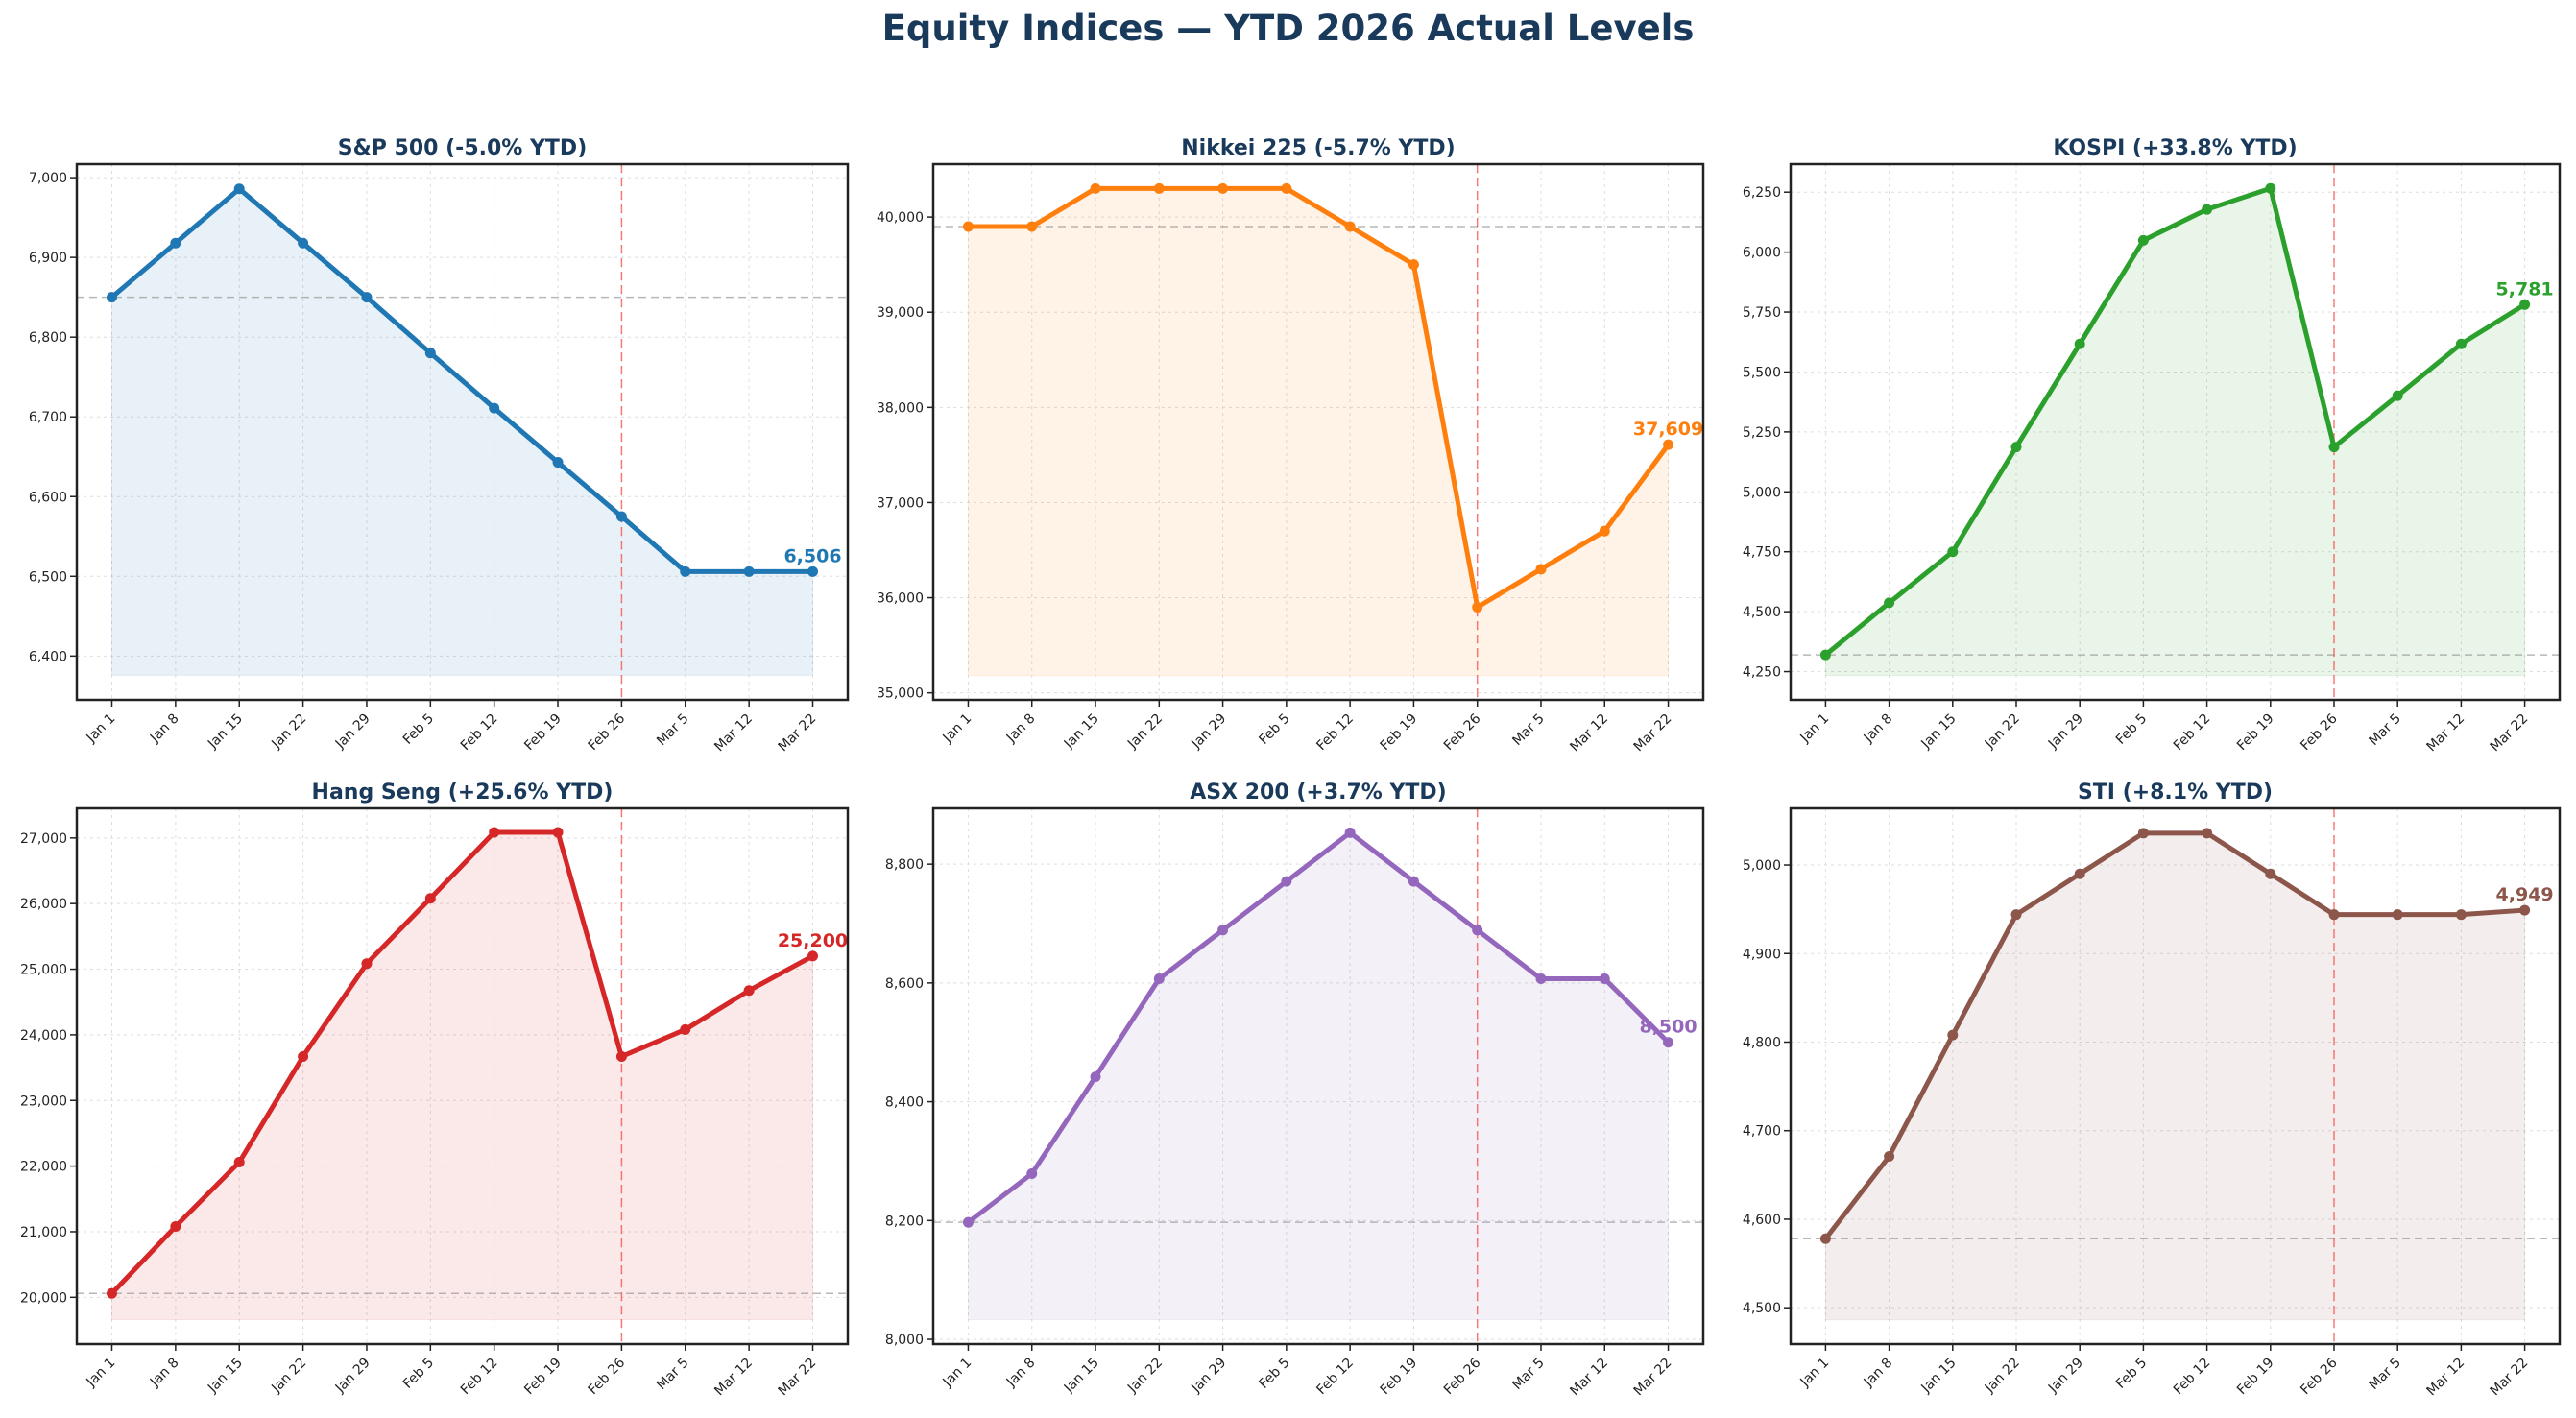 This screenshot has width=2576, height=1418. What do you see at coordinates (1318, 148) in the screenshot?
I see `subplot-title: Nikkei 225 (-5.7% YTD)` at bounding box center [1318, 148].